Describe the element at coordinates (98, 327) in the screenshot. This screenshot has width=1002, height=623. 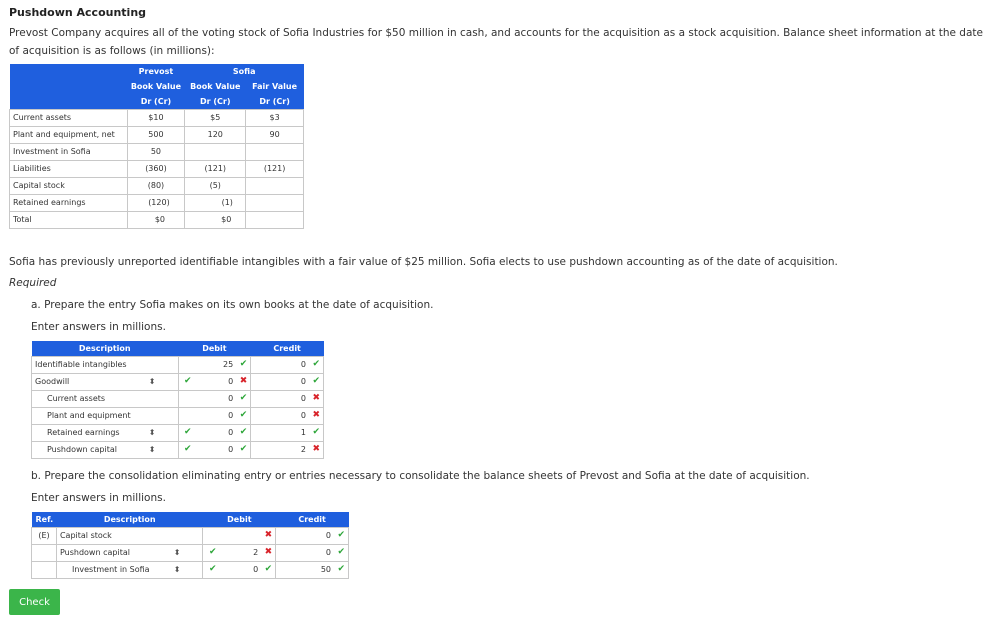
I see `part-a-note: Enter answers in millions.` at that location.